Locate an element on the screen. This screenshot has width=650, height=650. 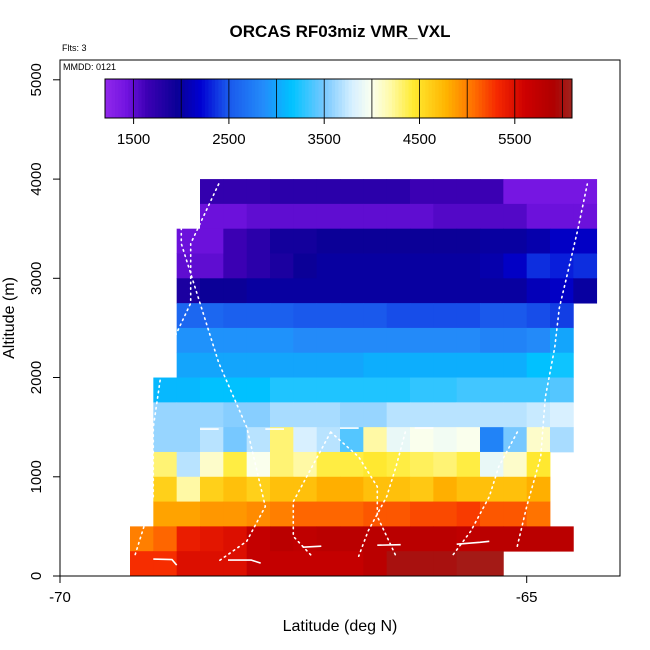
colorbar-tick-label: 2500 is located at coordinates (228, 139).